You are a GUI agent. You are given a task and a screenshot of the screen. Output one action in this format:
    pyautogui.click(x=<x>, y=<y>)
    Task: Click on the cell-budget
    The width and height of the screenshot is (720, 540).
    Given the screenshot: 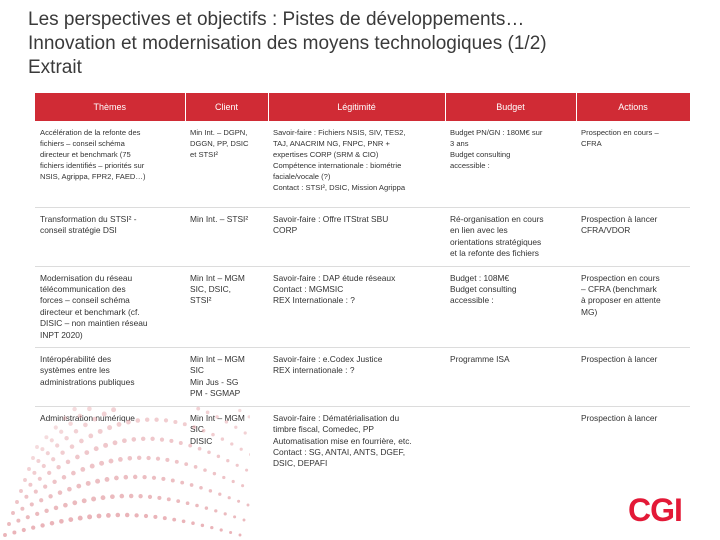 What is the action you would take?
    pyautogui.click(x=510, y=443)
    